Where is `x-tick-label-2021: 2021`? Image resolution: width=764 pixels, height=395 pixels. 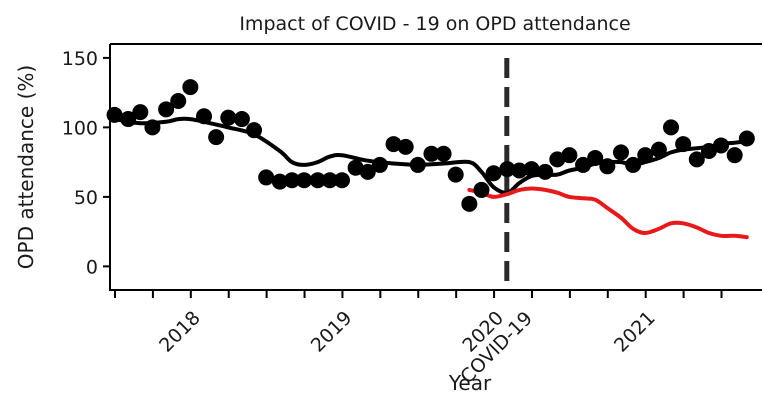
x-tick-label-2021: 2021 is located at coordinates (635, 332).